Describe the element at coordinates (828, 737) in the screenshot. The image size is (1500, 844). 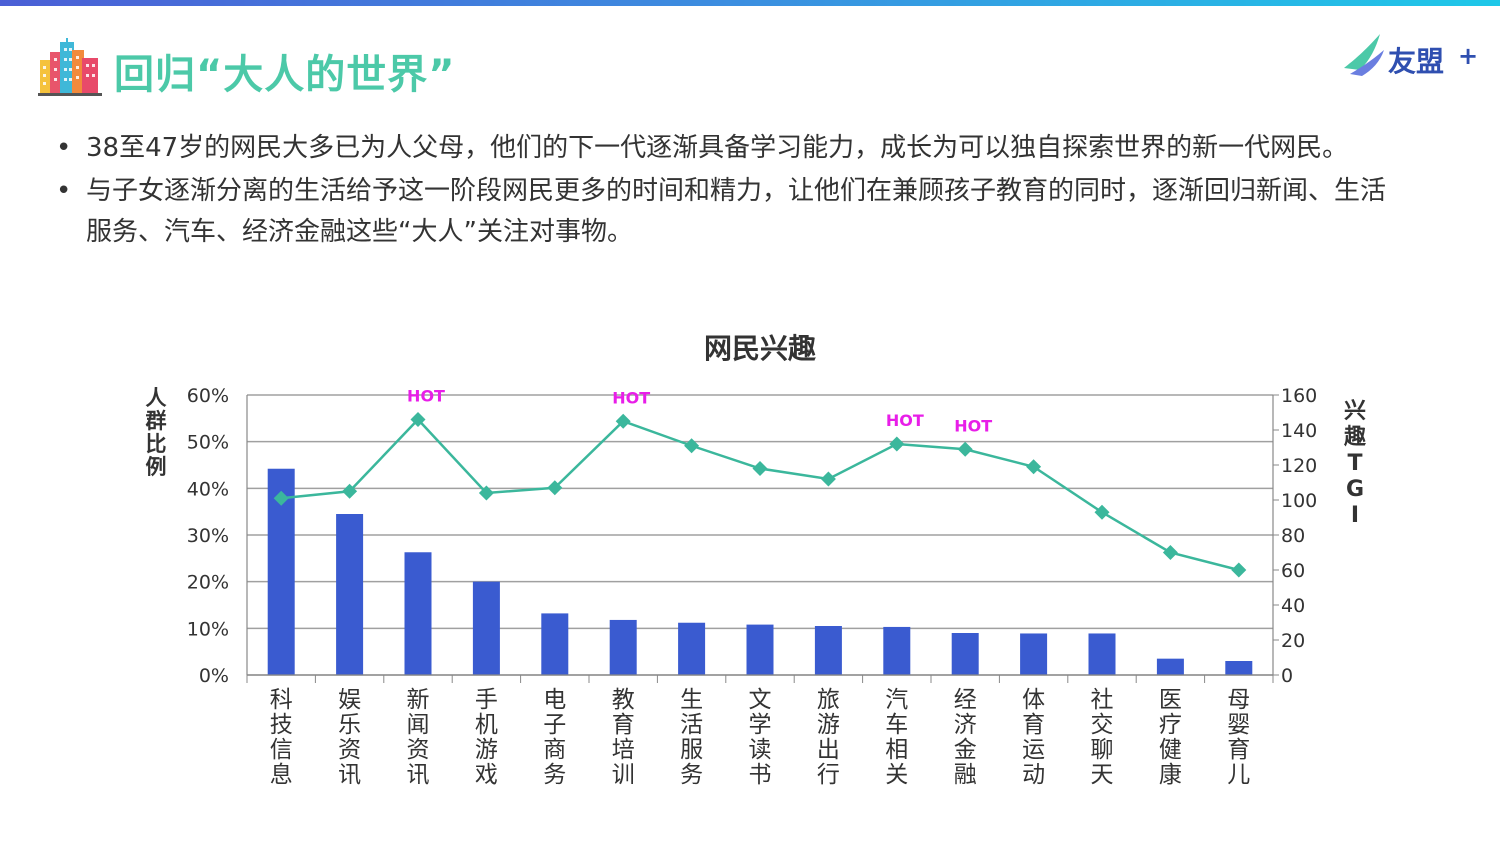
I see `x-category-label: 旅游出行` at that location.